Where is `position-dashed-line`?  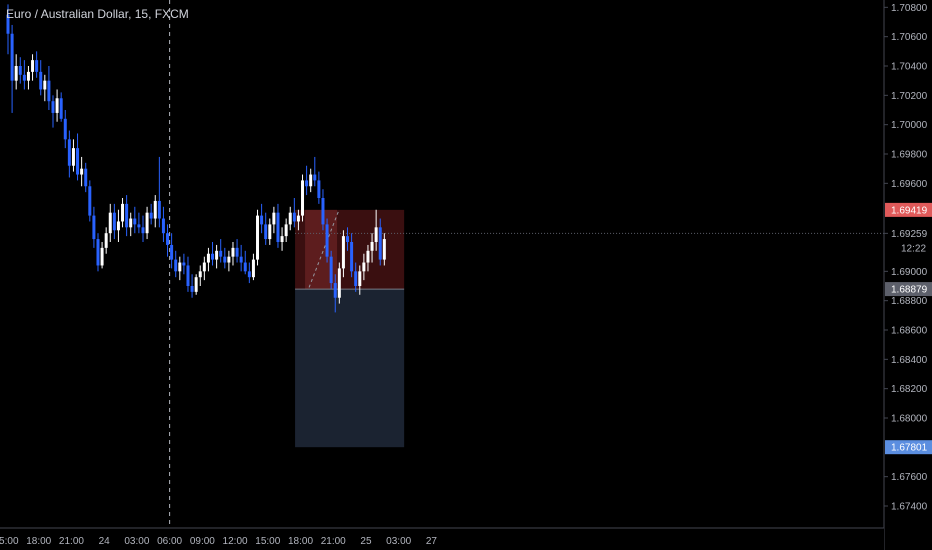 position-dashed-line is located at coordinates (324, 248).